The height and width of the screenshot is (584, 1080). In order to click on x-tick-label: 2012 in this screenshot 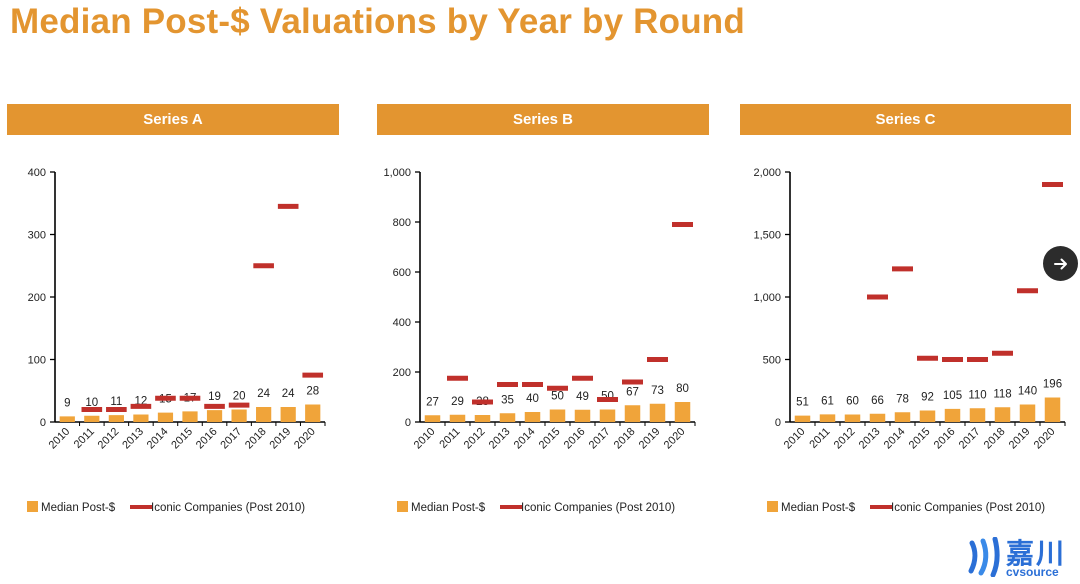, I will do `click(845, 439)`.